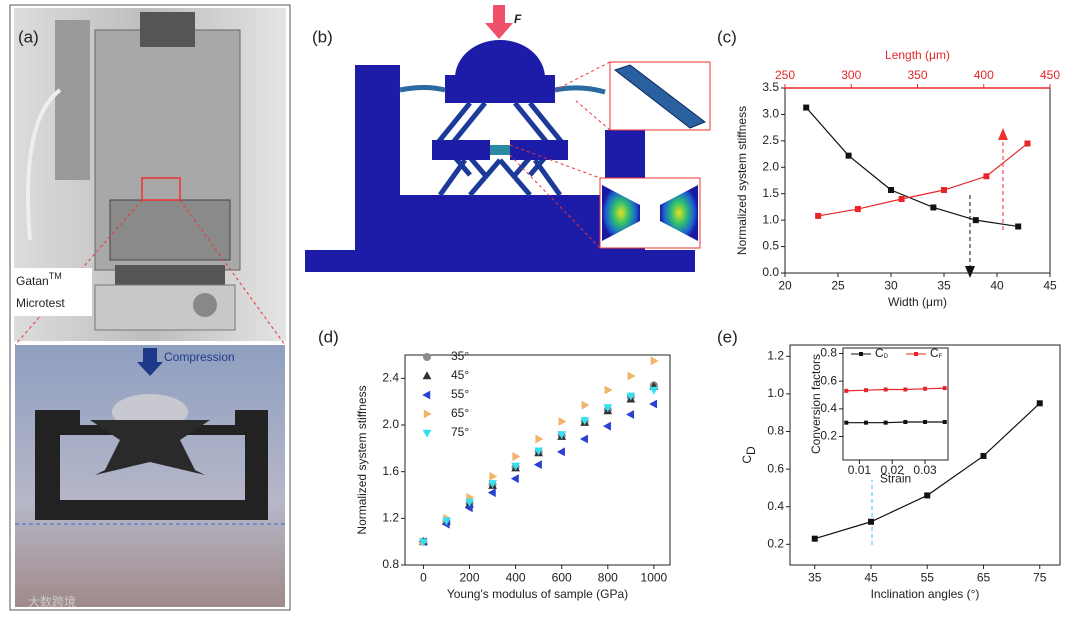 The image size is (1080, 620). I want to click on watermark: 大数跨境, so click(52, 601).